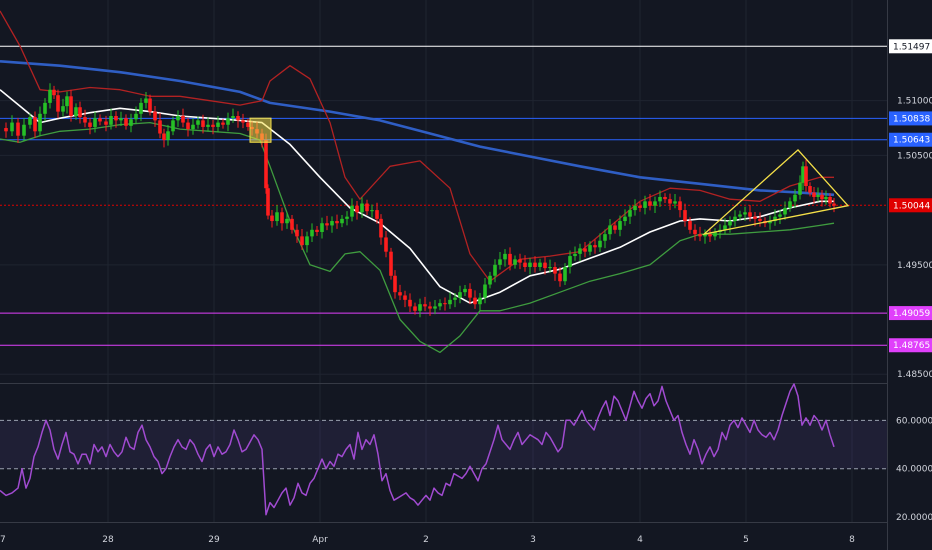 The width and height of the screenshot is (932, 550). I want to click on triangle-pattern, so click(775, 192).